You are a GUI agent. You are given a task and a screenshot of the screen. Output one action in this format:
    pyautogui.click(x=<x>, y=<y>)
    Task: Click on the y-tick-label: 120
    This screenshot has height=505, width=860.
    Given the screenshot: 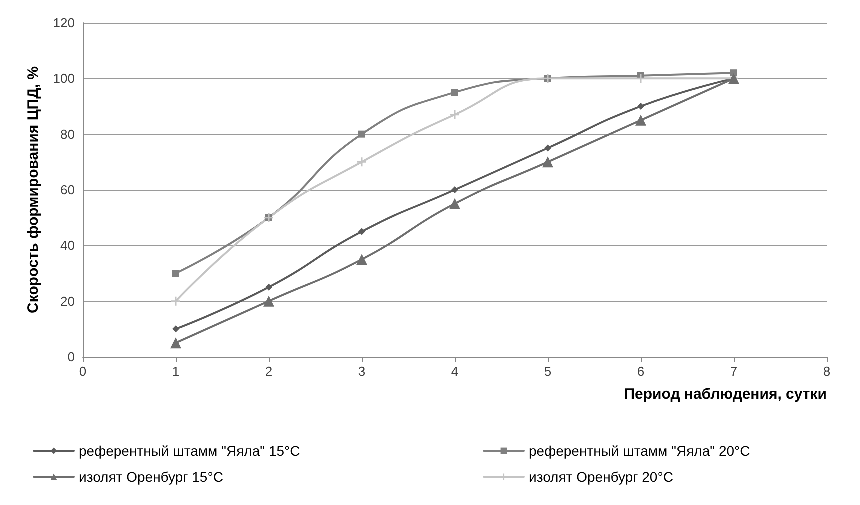 What is the action you would take?
    pyautogui.click(x=64, y=23)
    